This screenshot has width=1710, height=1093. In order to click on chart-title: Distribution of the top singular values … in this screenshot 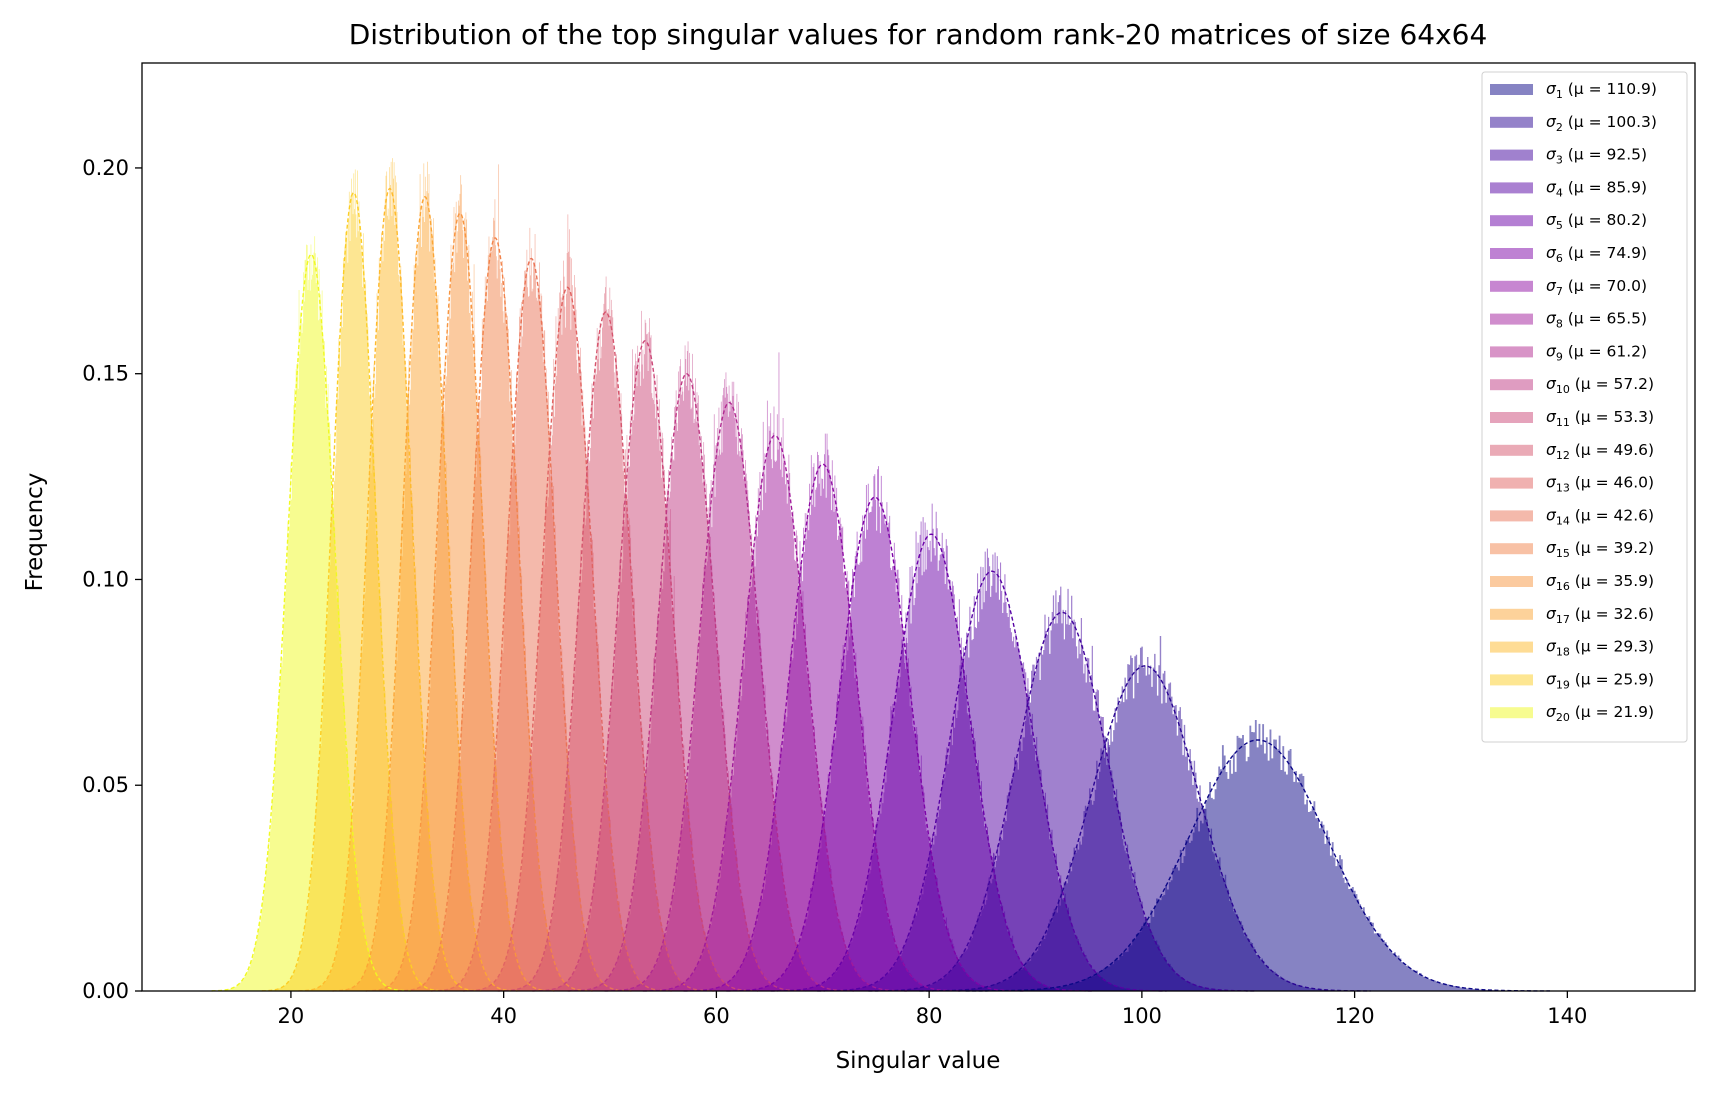, I will do `click(918, 34)`.